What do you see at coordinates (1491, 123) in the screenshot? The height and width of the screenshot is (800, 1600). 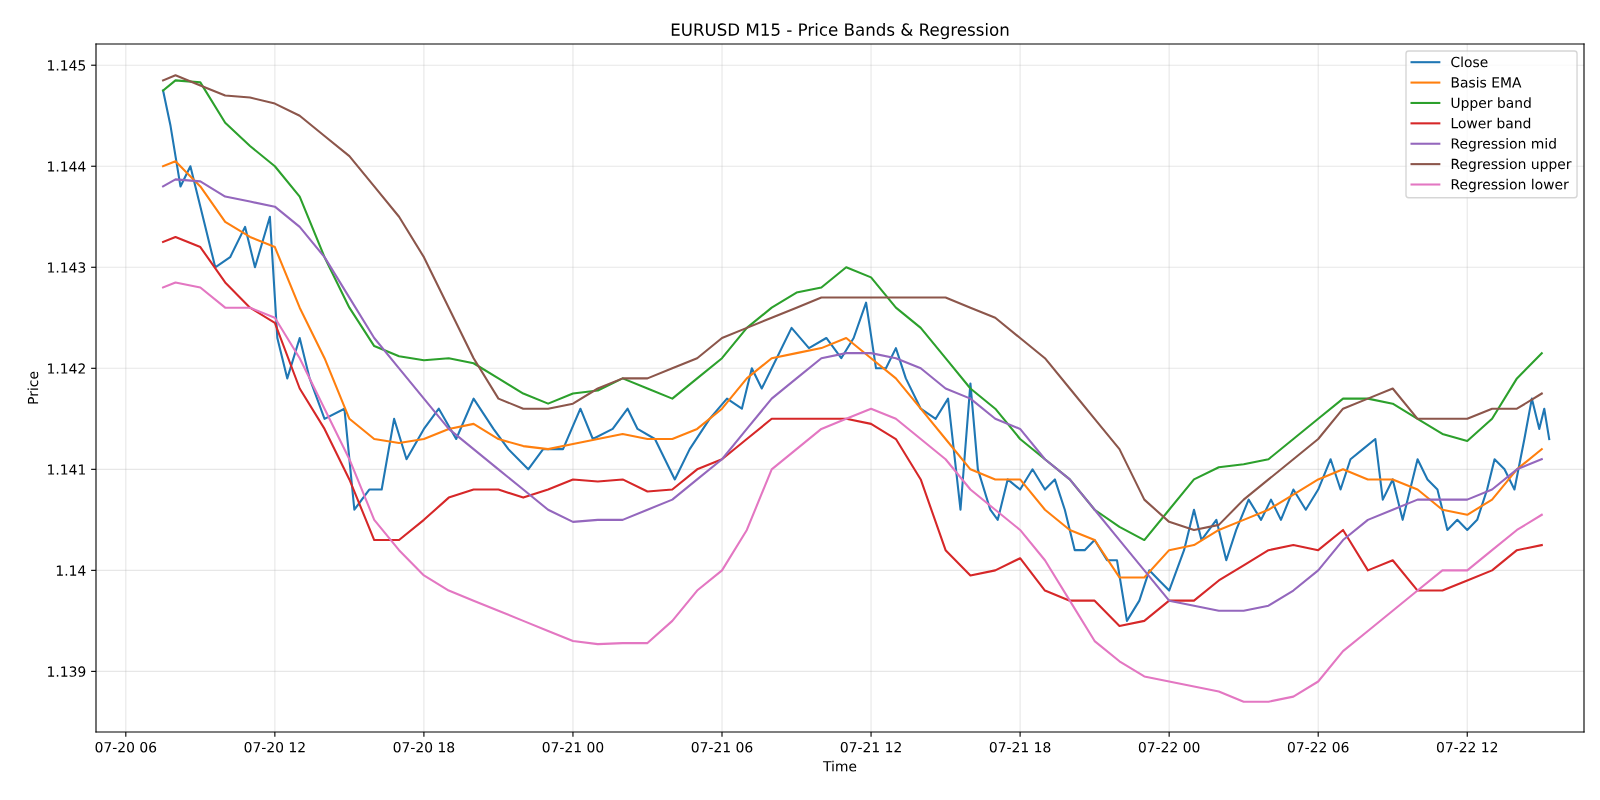 I see `legend-label: Lower band` at bounding box center [1491, 123].